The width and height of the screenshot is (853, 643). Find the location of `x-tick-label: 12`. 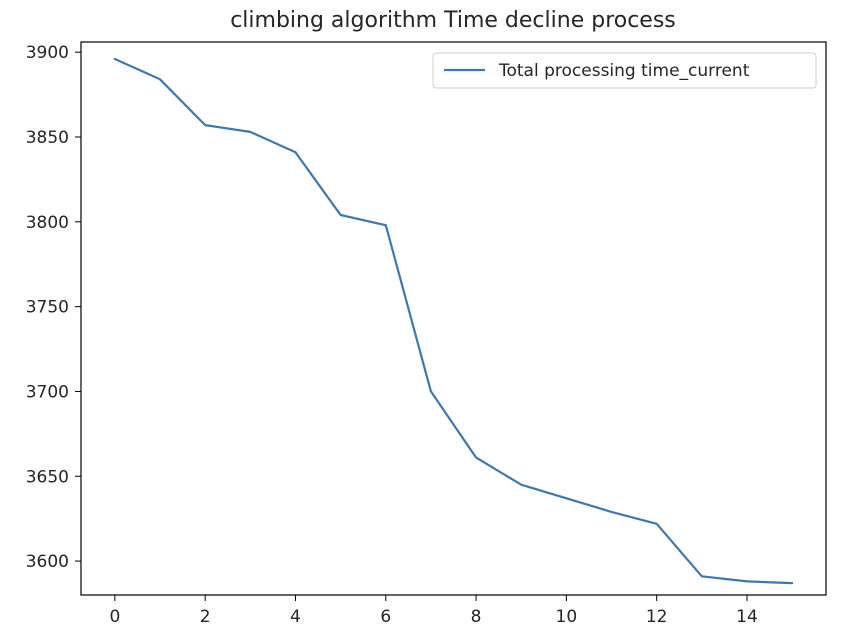

x-tick-label: 12 is located at coordinates (657, 617).